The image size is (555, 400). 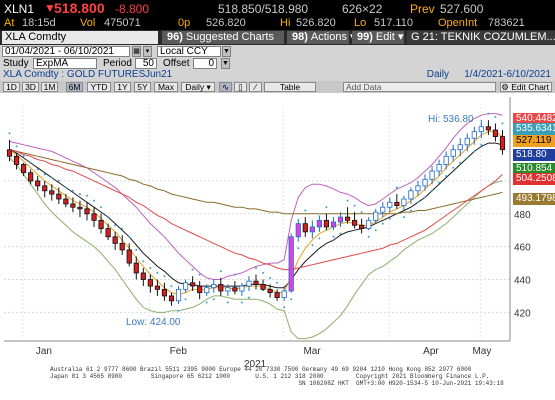 What do you see at coordinates (226, 23) in the screenshot?
I see `open-value: 526.820` at bounding box center [226, 23].